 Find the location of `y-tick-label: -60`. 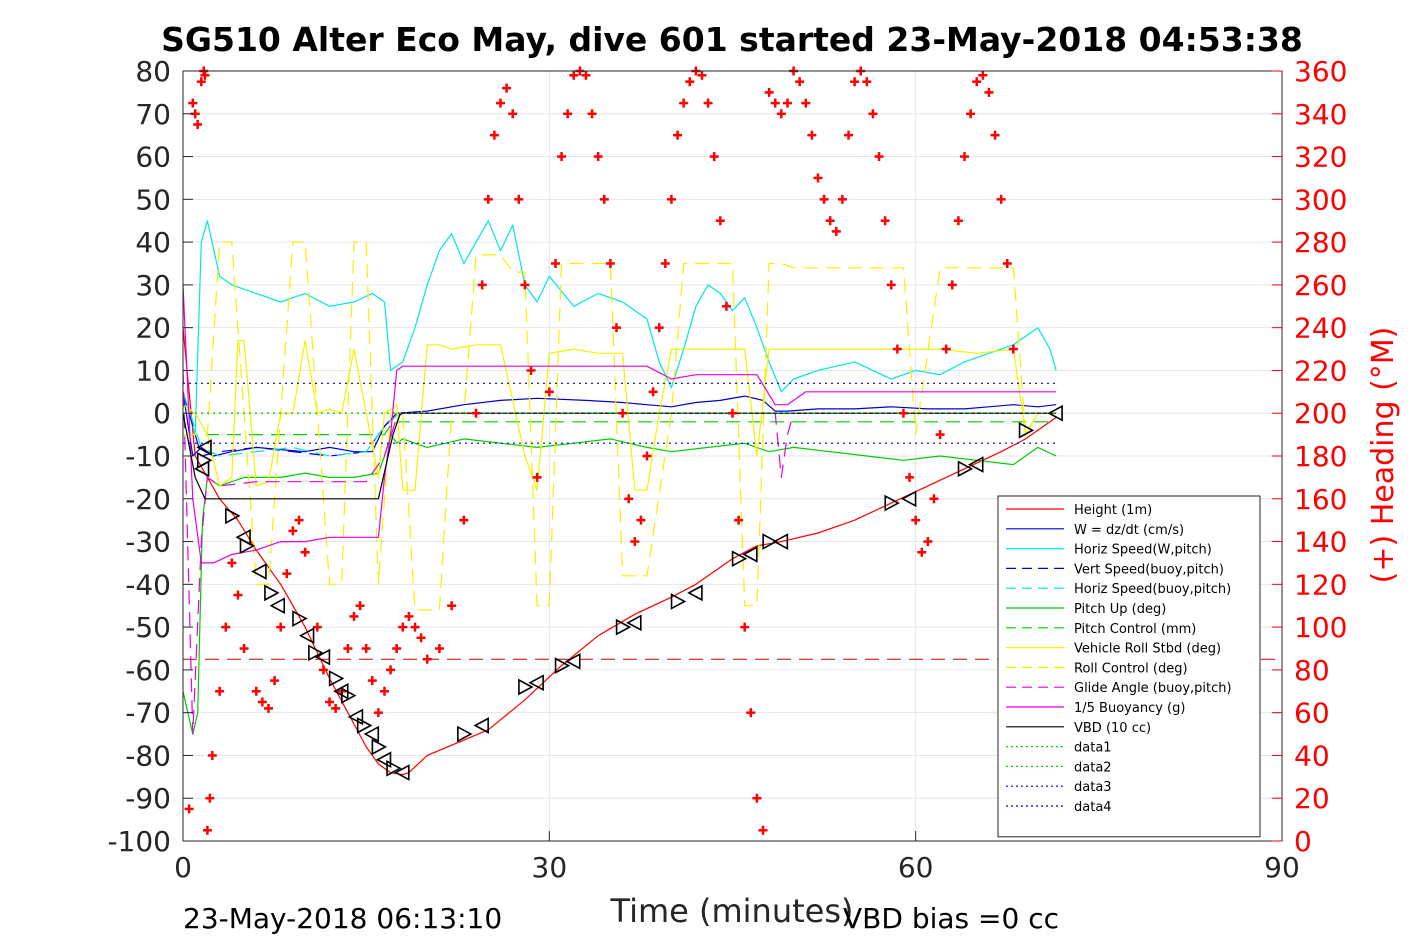

y-tick-label: -60 is located at coordinates (148, 670).